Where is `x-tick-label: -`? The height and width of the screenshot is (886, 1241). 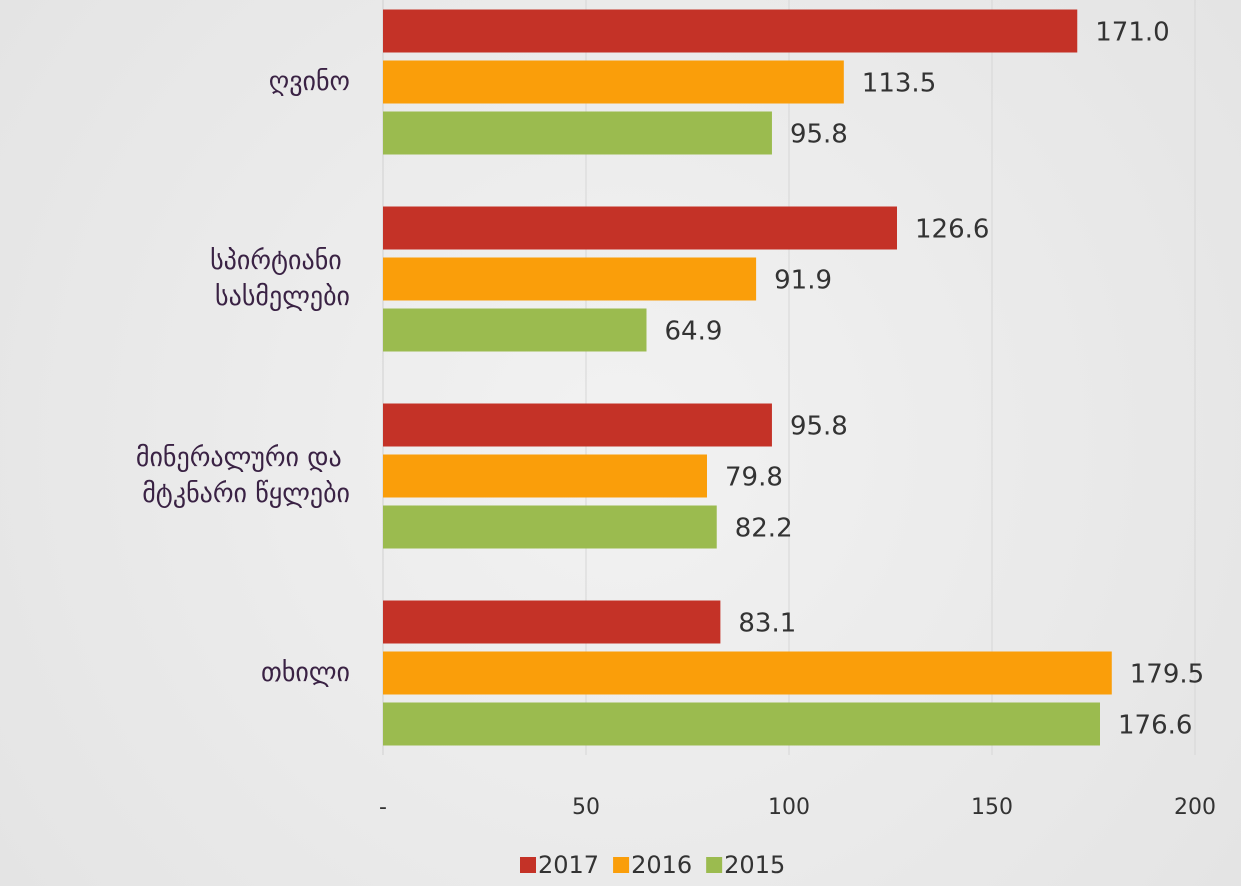 x-tick-label: - is located at coordinates (383, 807).